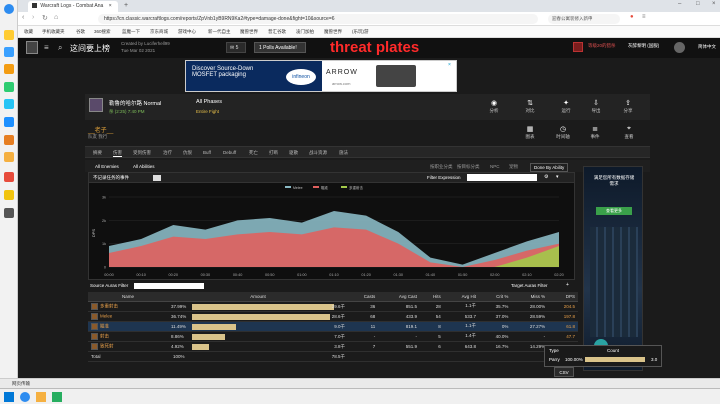  I want to click on boss-name: 勒鲁的哈尔路 Normal, so click(135, 104).